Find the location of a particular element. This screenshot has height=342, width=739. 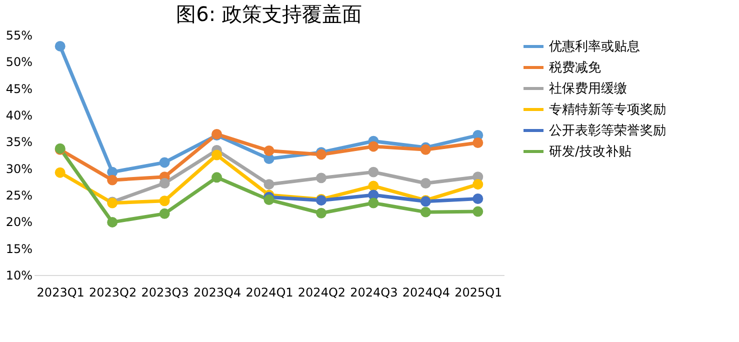

x-tick-label: 2023Q3 is located at coordinates (165, 293).